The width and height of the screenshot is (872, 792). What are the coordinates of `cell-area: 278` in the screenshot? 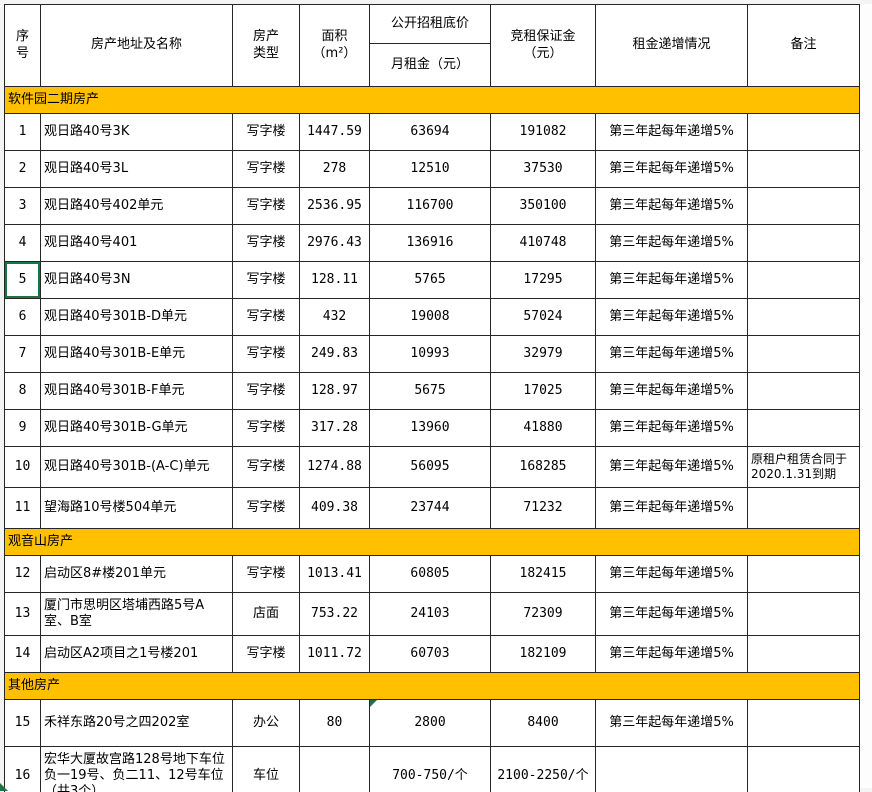 It's located at (334, 169).